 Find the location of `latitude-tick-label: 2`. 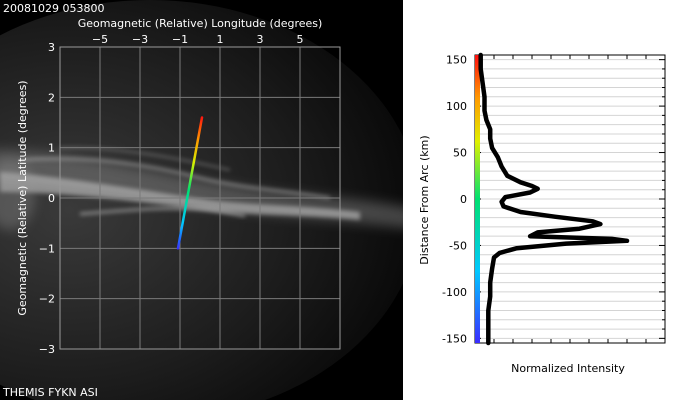

latitude-tick-label: 2 is located at coordinates (51, 97).